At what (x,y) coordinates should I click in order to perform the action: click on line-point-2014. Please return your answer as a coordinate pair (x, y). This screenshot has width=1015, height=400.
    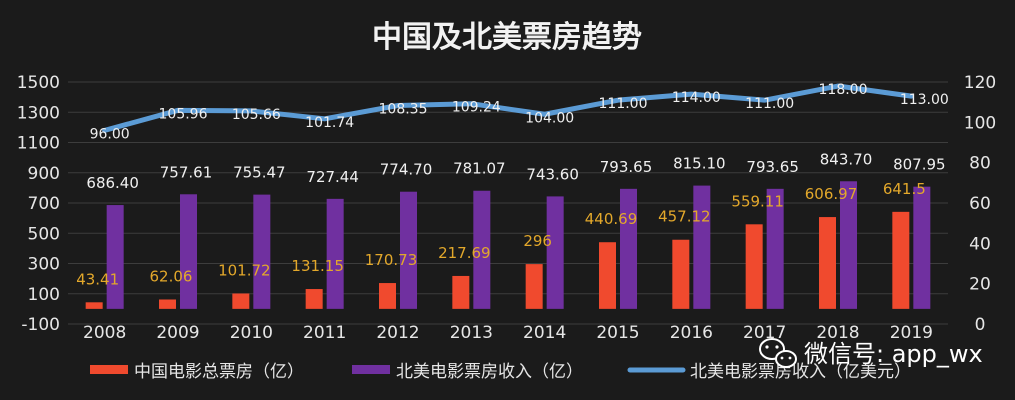
    Looking at the image, I should click on (545, 114).